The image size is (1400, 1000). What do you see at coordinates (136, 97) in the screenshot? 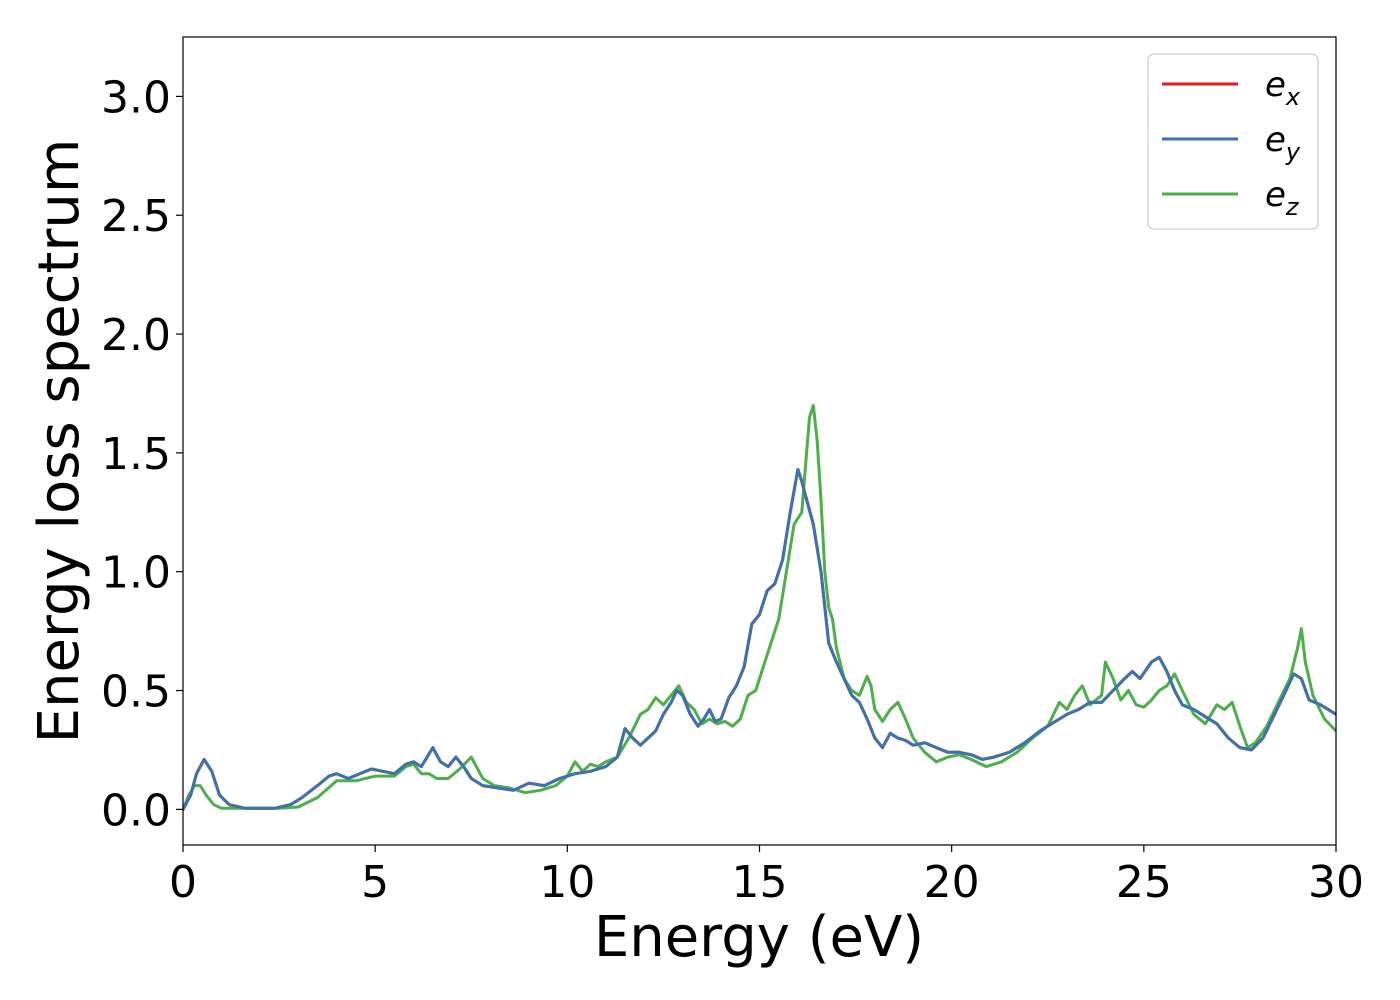
I see `y-tick-label: 3.0` at bounding box center [136, 97].